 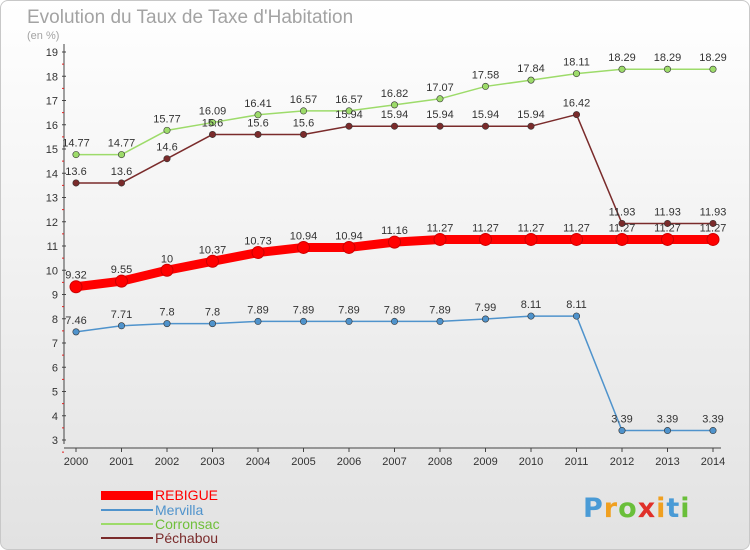 What do you see at coordinates (531, 462) in the screenshot?
I see `x-tick-label: 2010` at bounding box center [531, 462].